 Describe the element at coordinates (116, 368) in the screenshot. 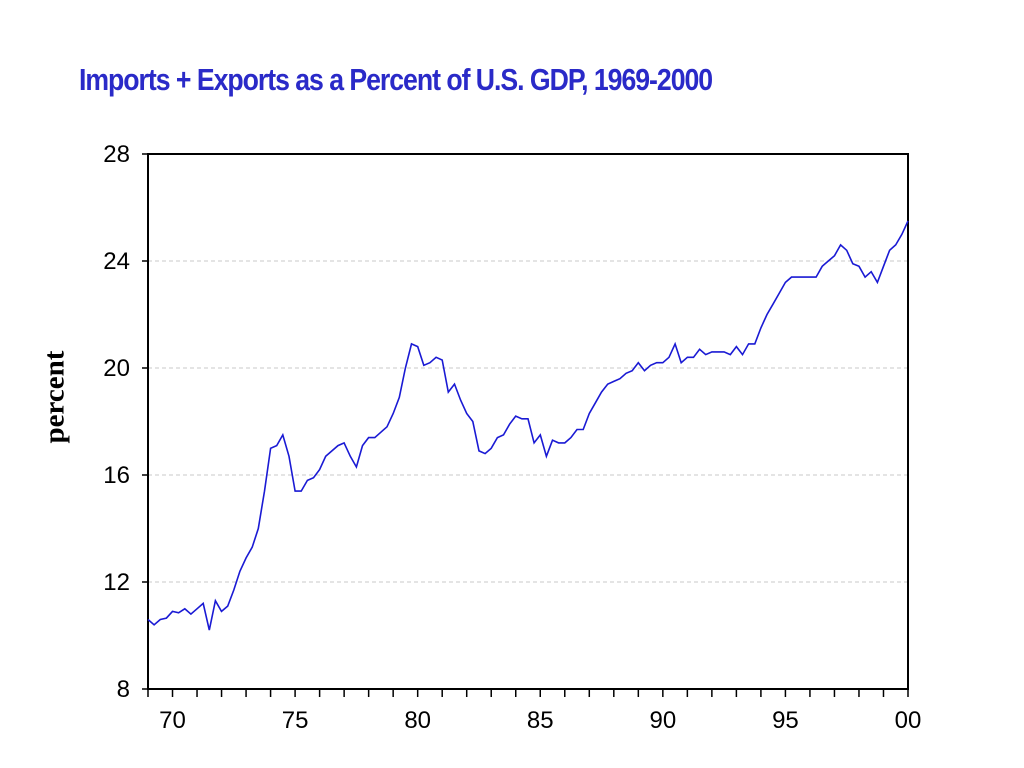

I see `y-tick-label: 20` at that location.